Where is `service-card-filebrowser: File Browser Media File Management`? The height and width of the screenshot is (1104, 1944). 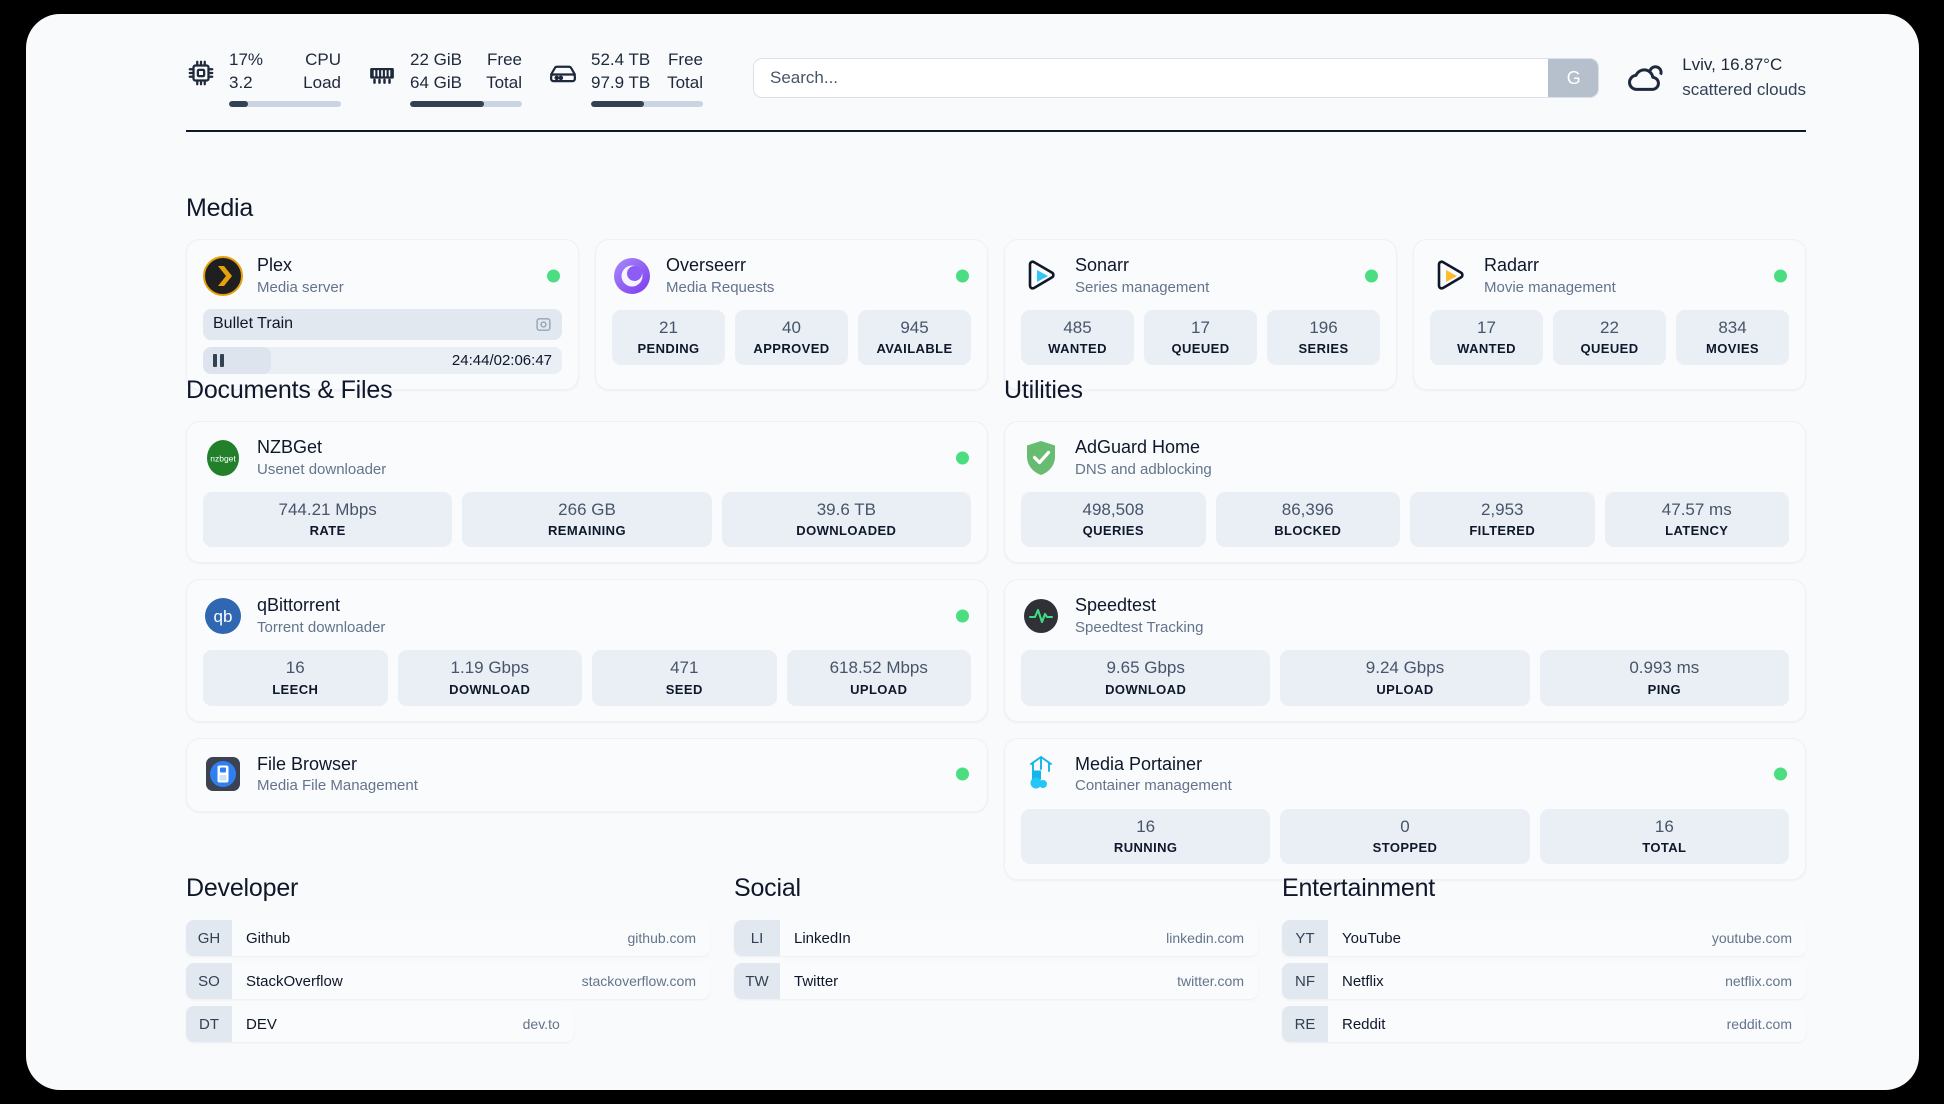 service-card-filebrowser: File Browser Media File Management is located at coordinates (587, 774).